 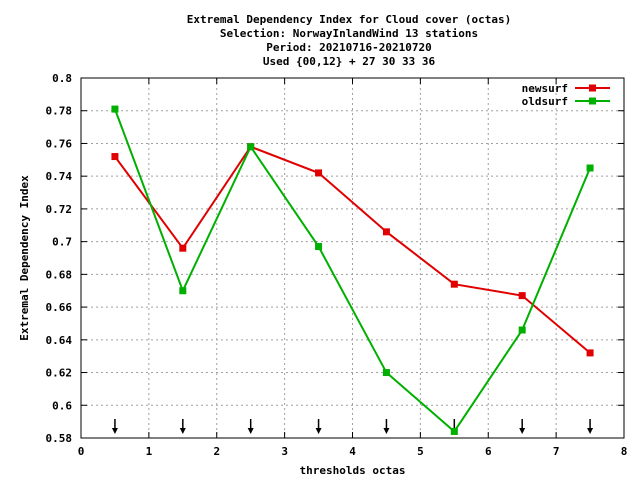 I want to click on y-tick-label: 0.72, so click(x=59, y=209).